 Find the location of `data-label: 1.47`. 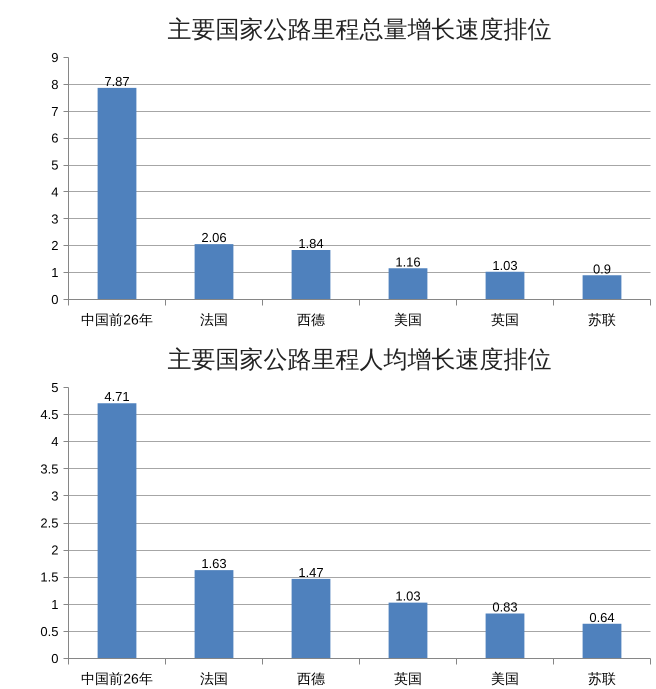

data-label: 1.47 is located at coordinates (311, 572).